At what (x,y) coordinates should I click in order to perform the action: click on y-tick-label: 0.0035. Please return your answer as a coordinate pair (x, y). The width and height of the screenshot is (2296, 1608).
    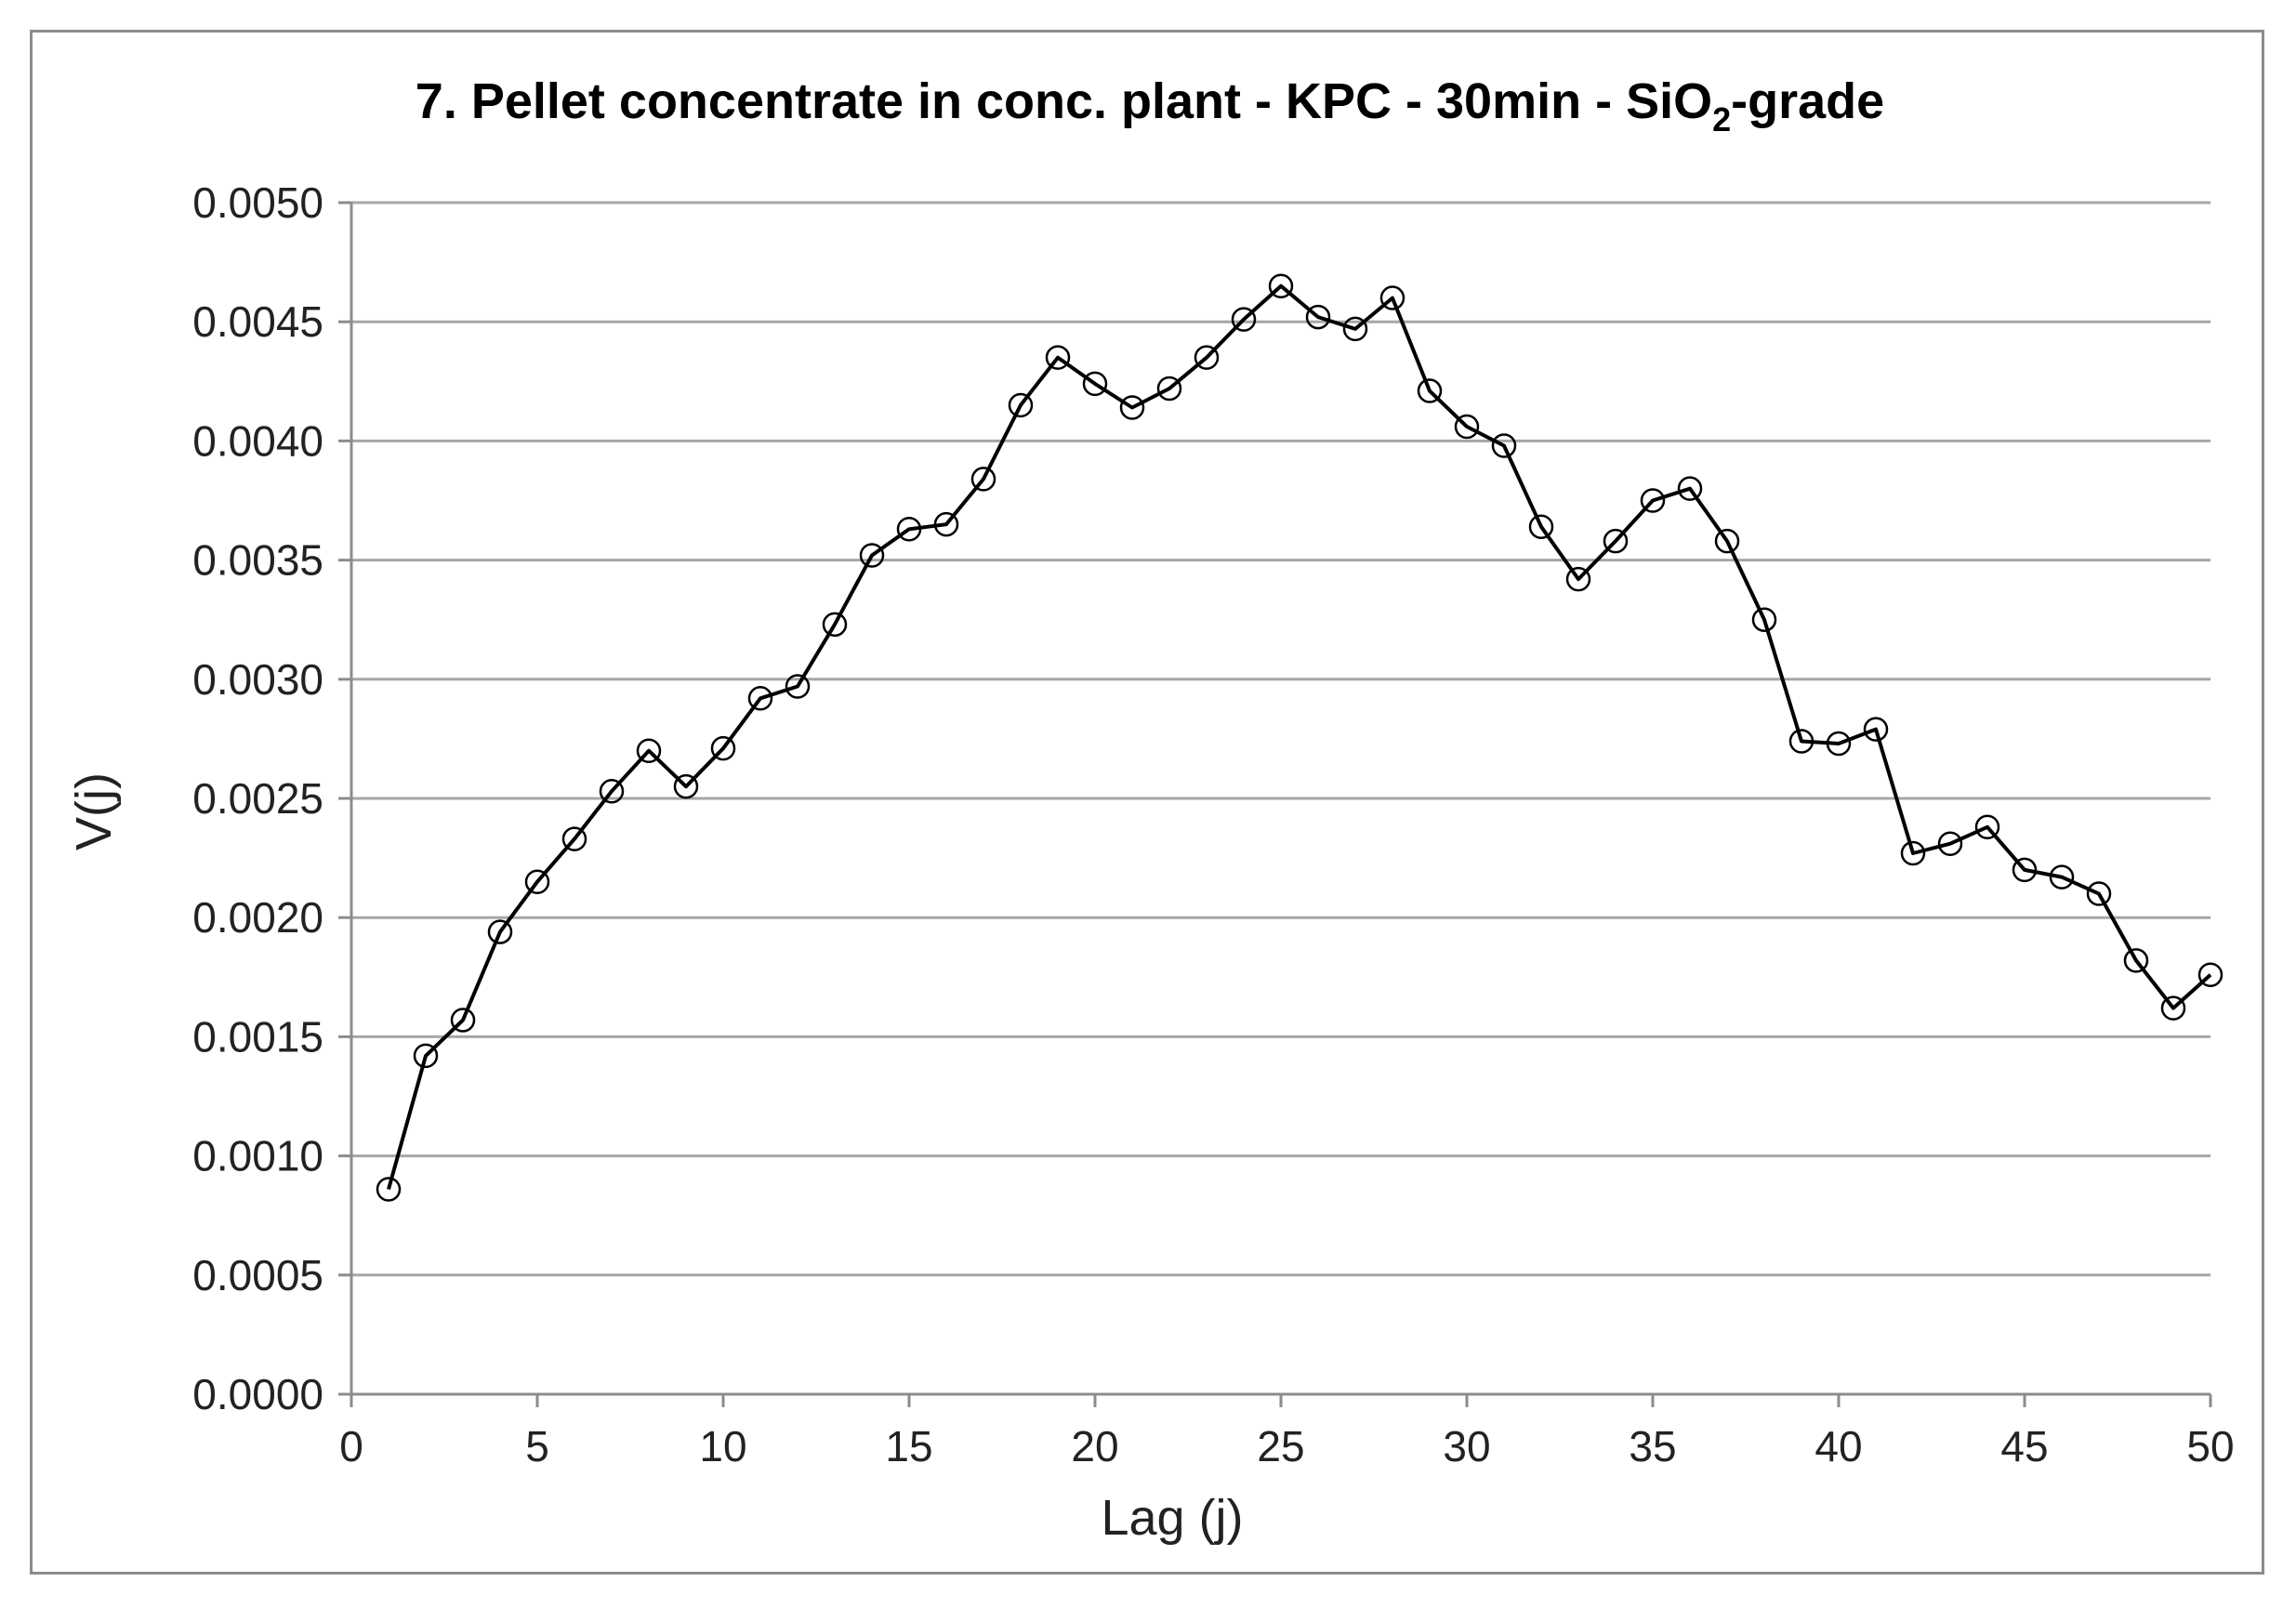
    Looking at the image, I should click on (257, 560).